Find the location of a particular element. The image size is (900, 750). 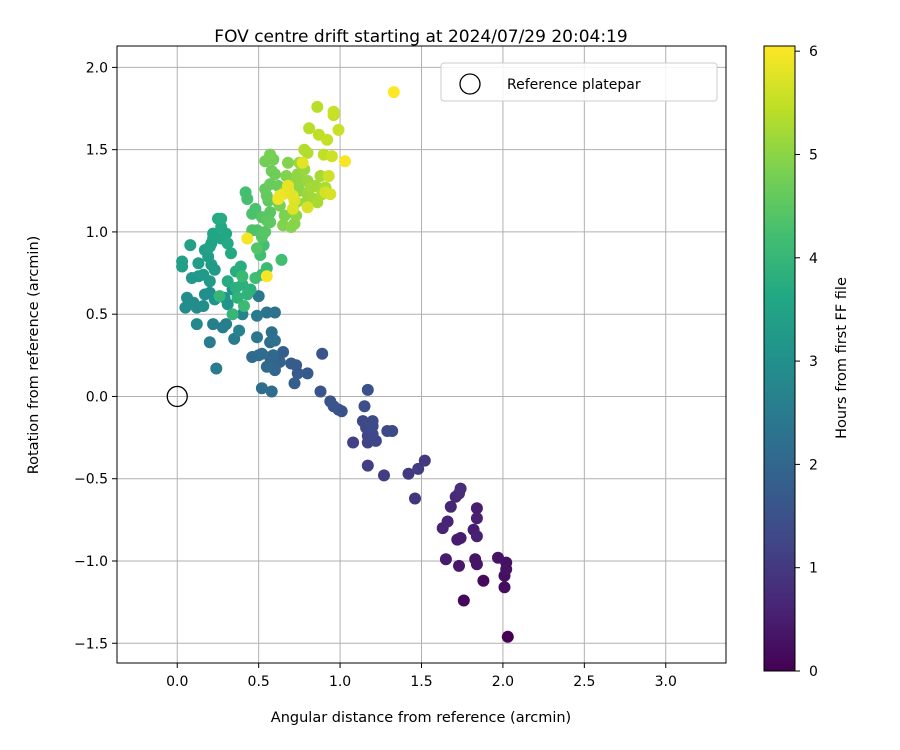

colorbar-gradient is located at coordinates (779, 358).